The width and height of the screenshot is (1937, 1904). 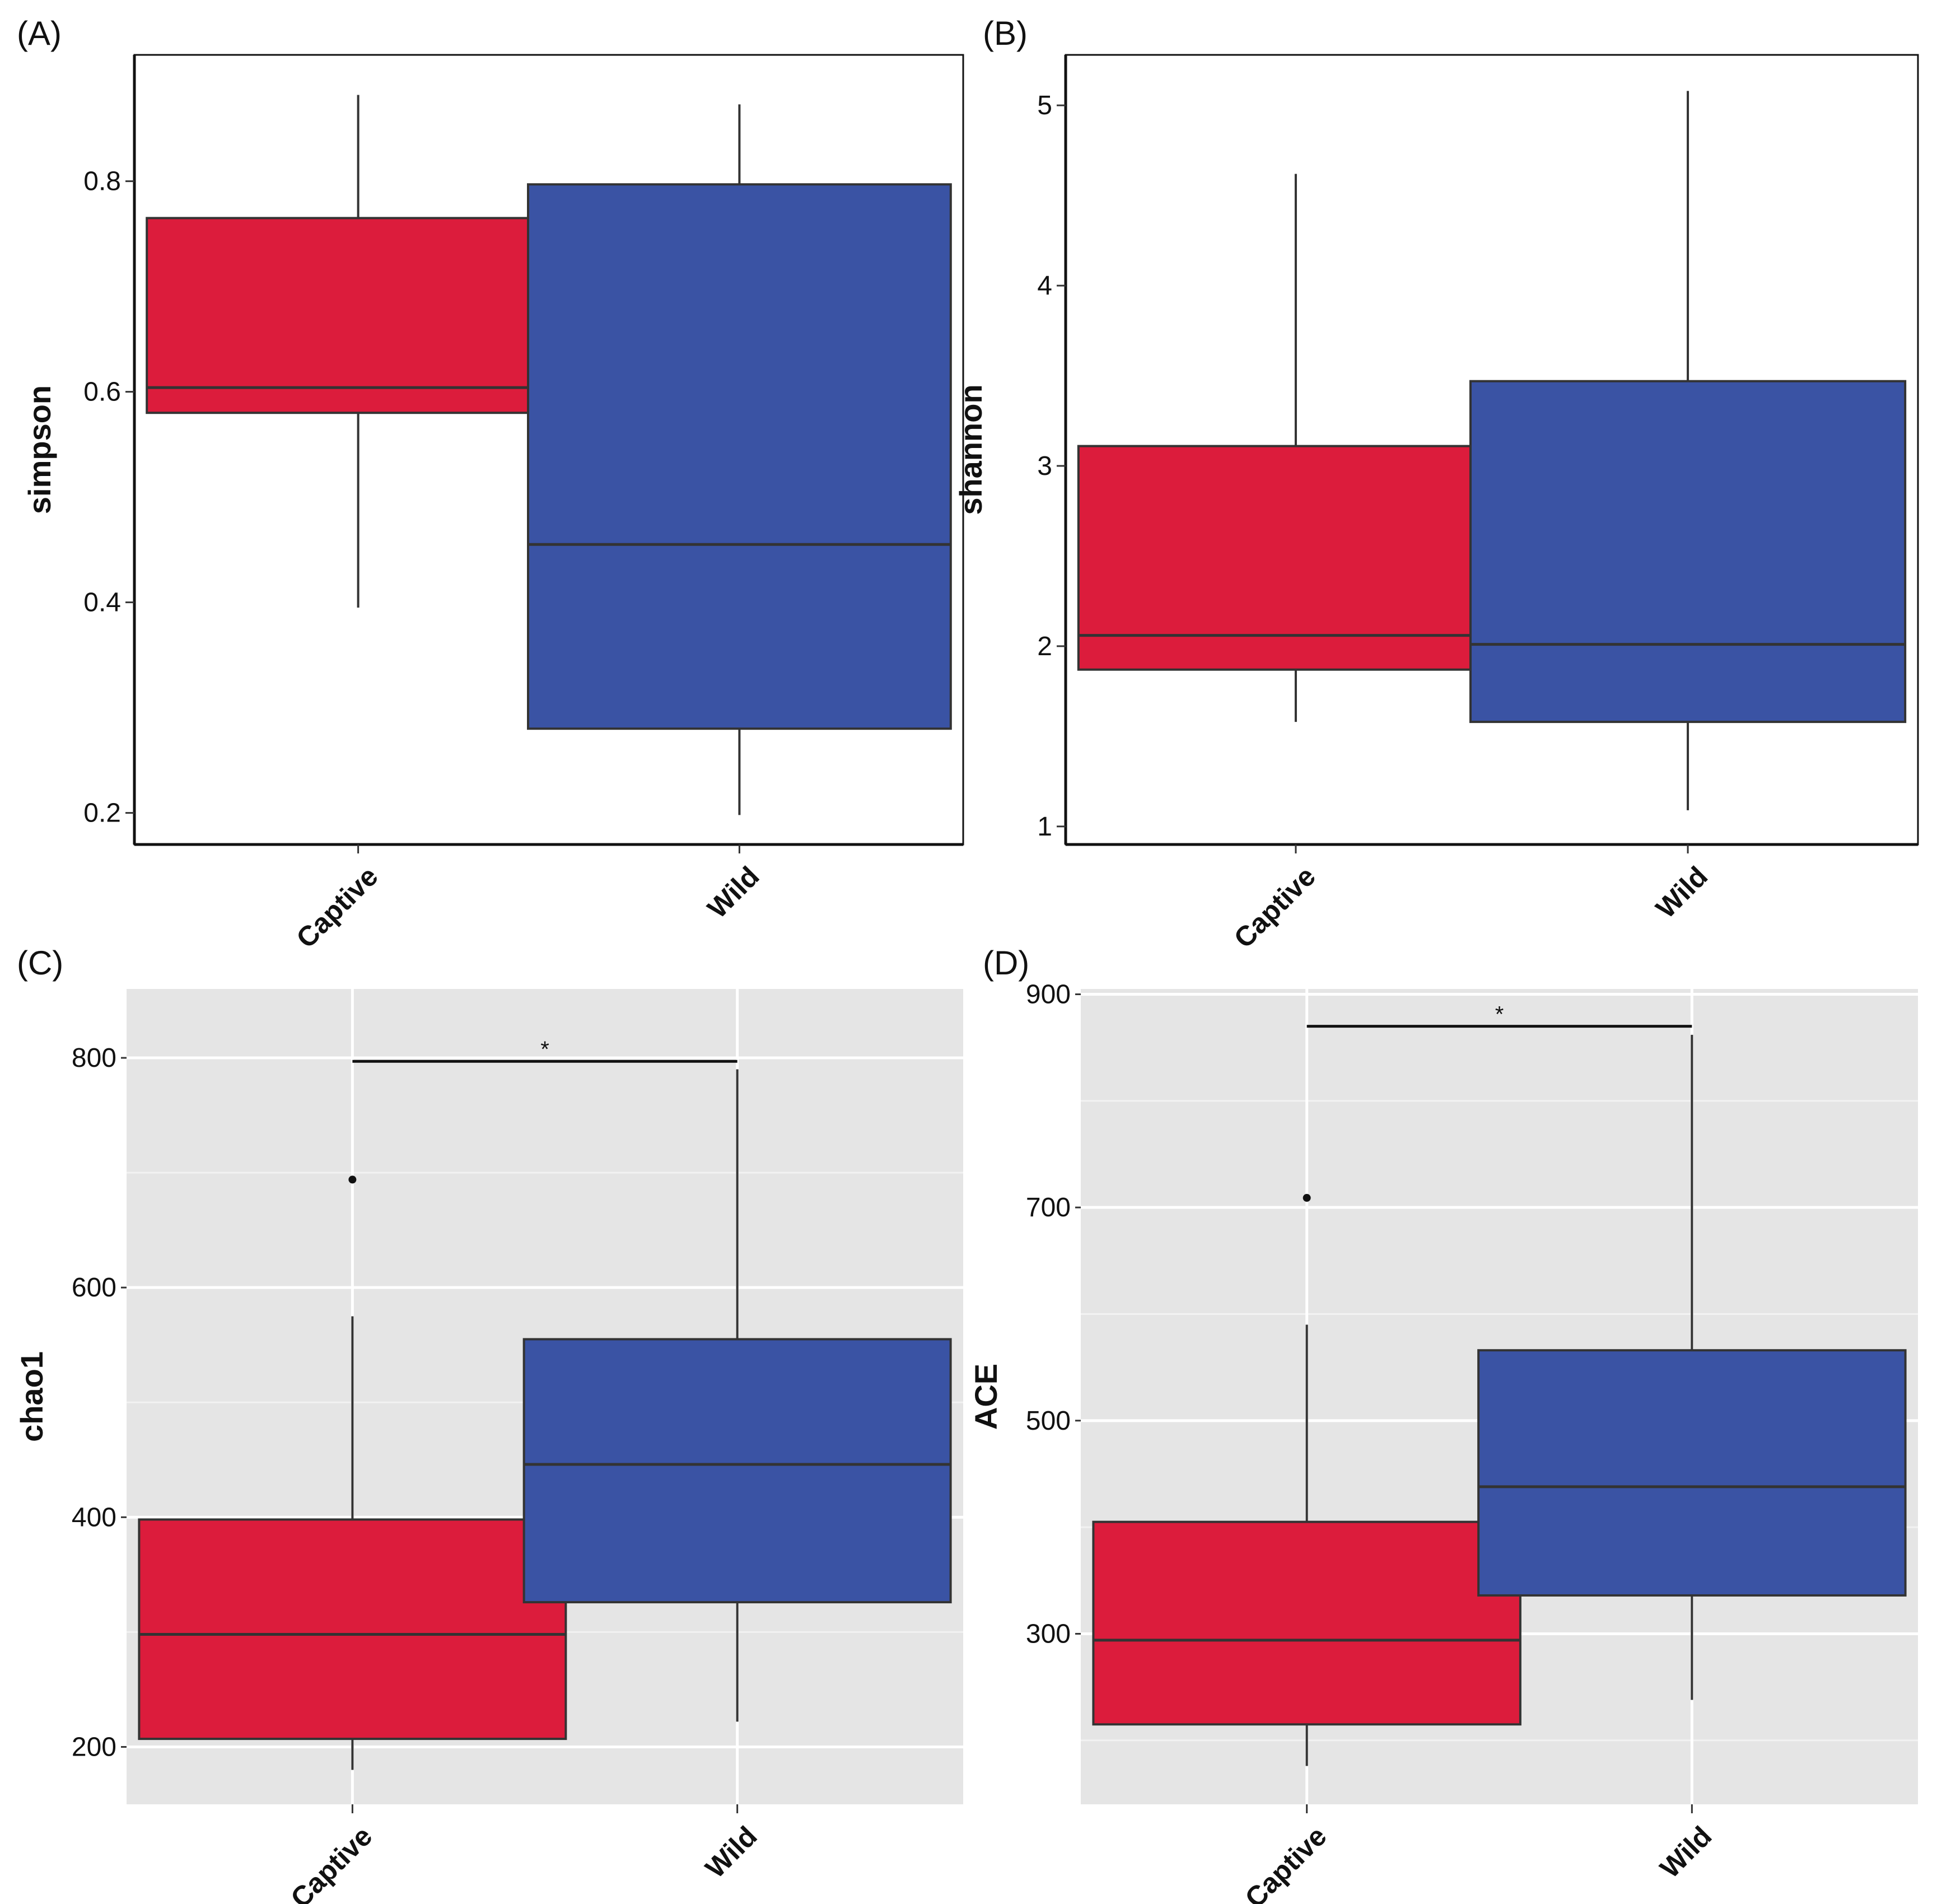 I want to click on y-tick-label: 500, so click(x=1048, y=1421).